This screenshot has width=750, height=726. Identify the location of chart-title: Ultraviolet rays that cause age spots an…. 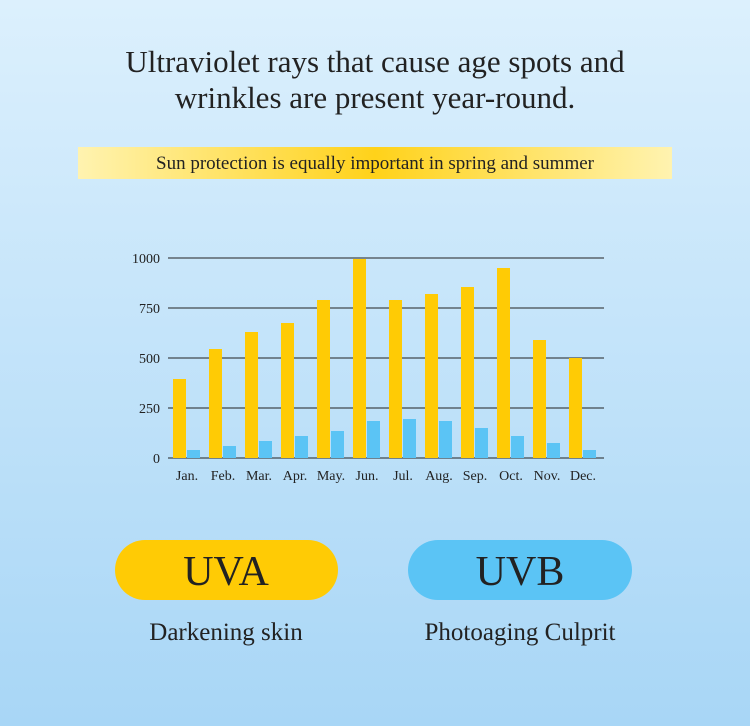
(375, 79).